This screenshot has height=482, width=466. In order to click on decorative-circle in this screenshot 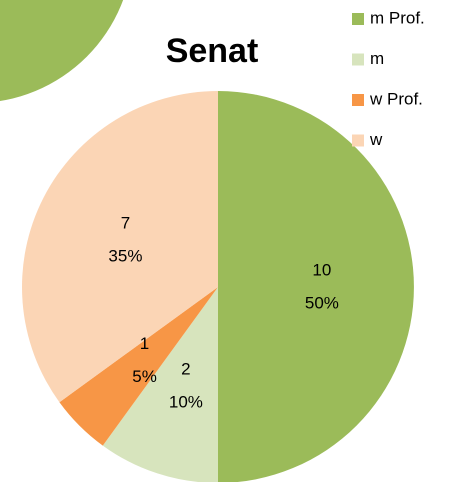, I will do `click(62, 50)`.